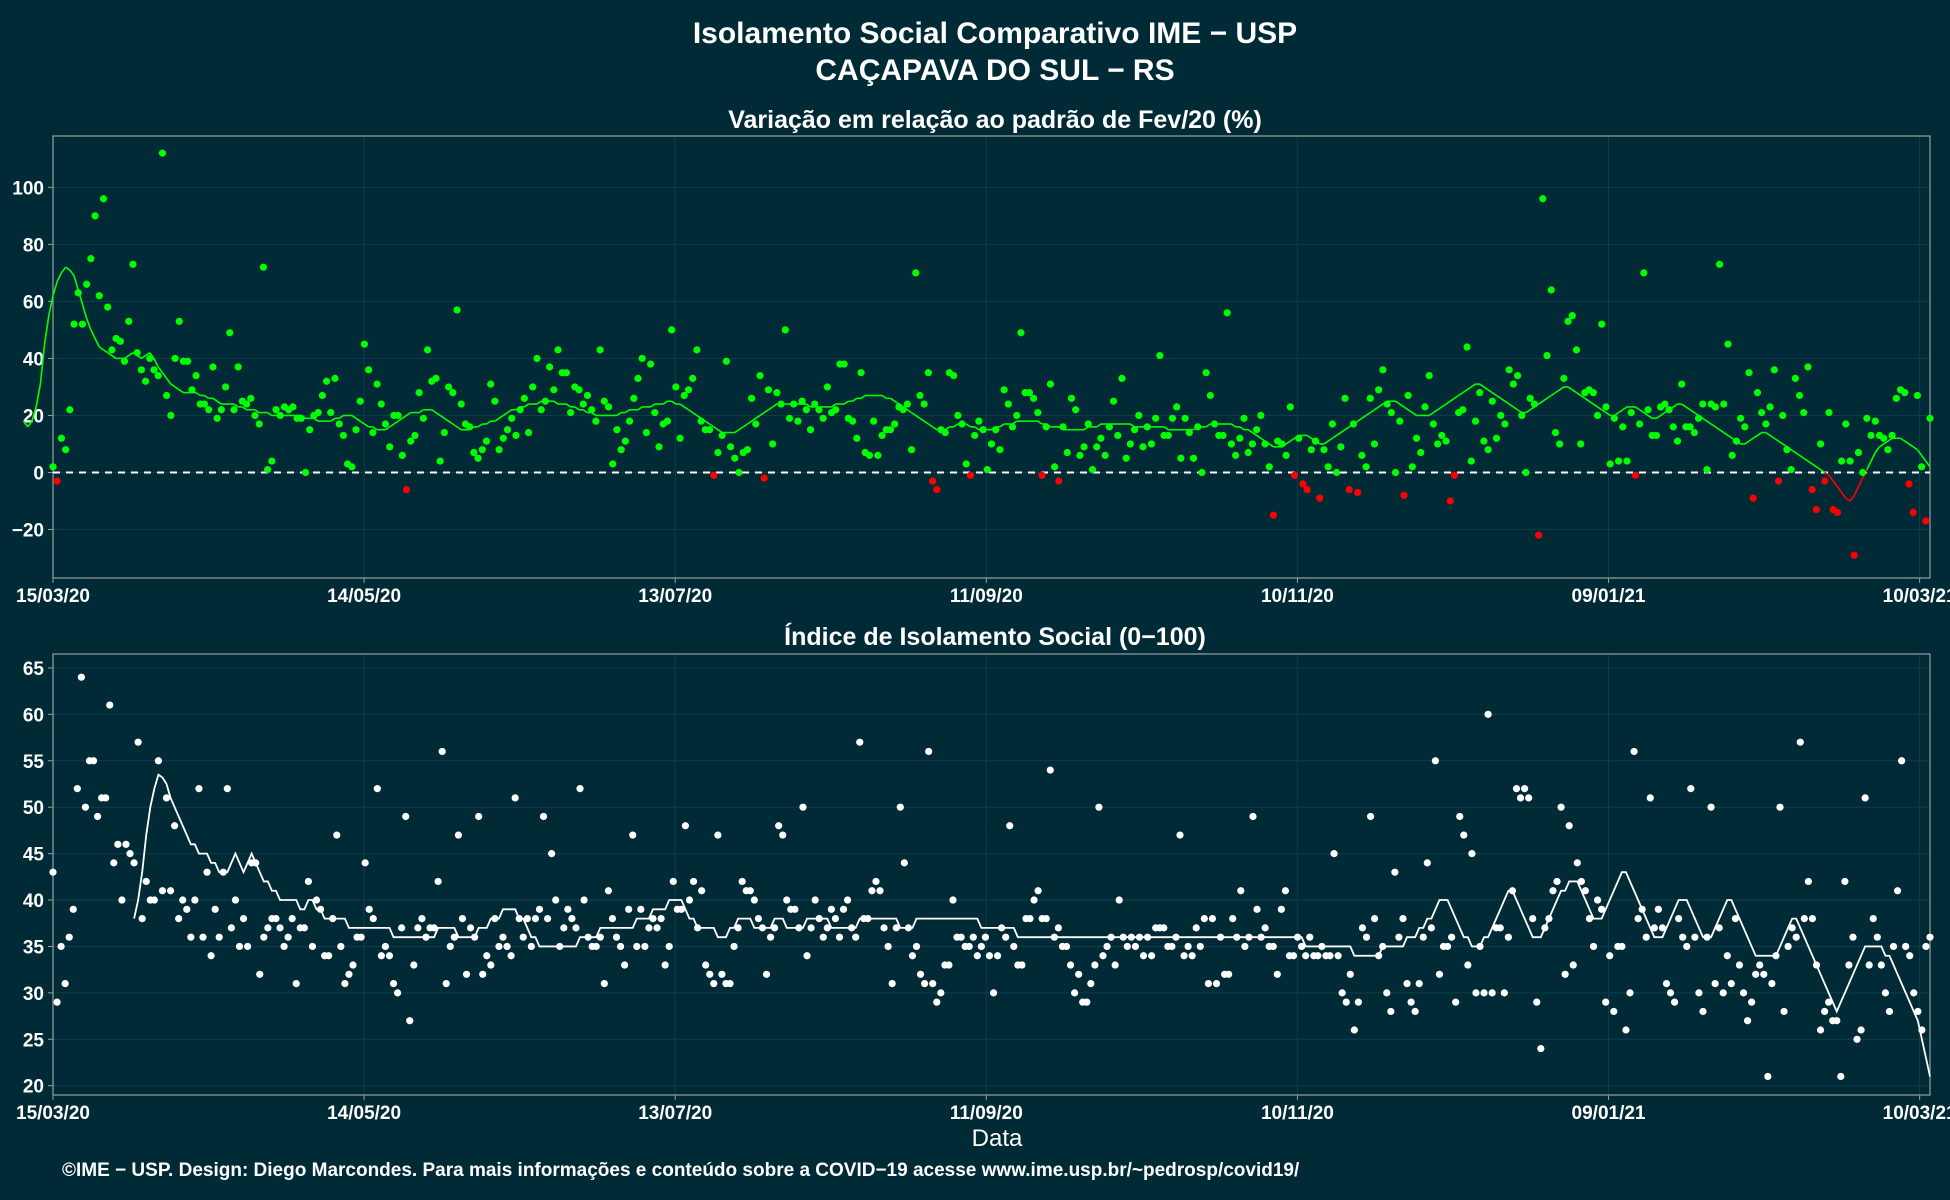  What do you see at coordinates (1916, 596) in the screenshot?
I see `variation-x-tick-label: 10/03/21` at bounding box center [1916, 596].